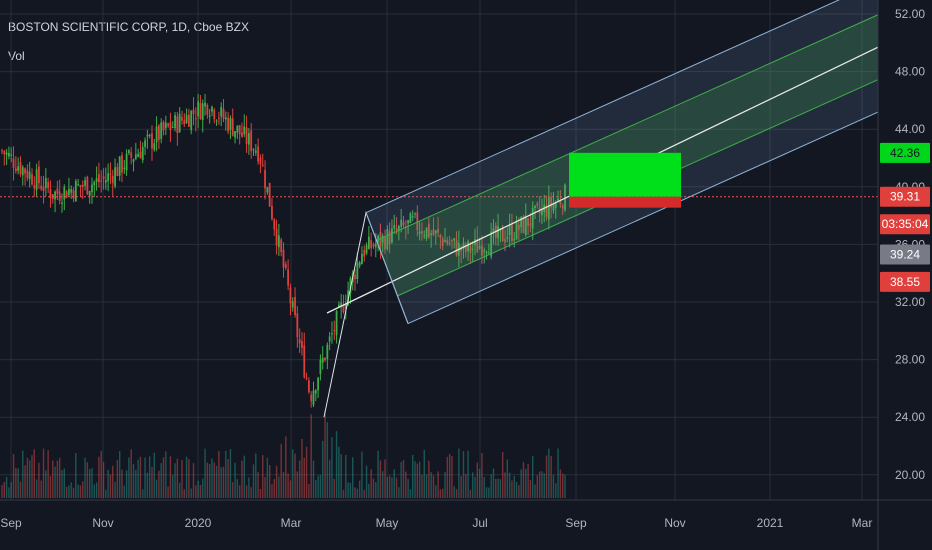  I want to click on symbol-header: BOSTON SCIENTIFIC CORP, 1D, Cboe BZX, so click(128, 27).